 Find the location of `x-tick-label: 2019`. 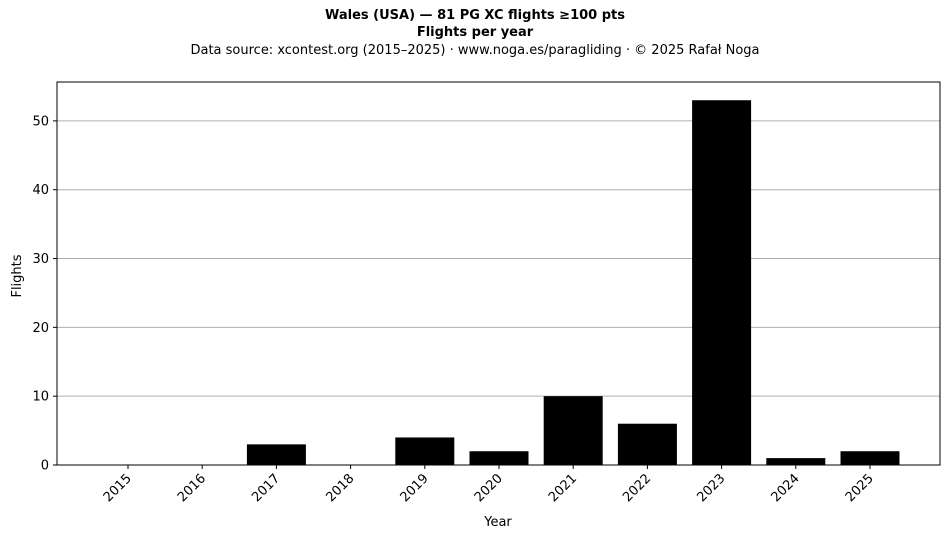

x-tick-label: 2019 is located at coordinates (415, 488).